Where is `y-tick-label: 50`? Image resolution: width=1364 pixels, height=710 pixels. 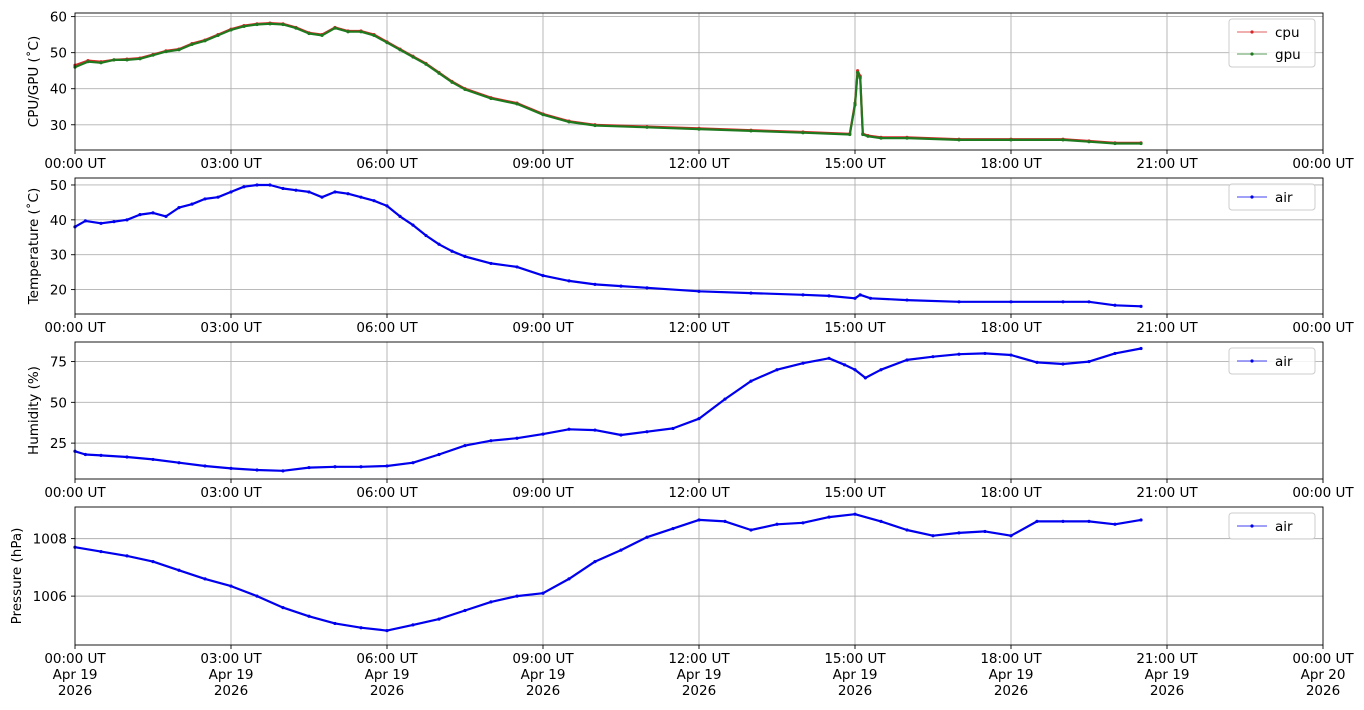
y-tick-label: 50 is located at coordinates (58, 54).